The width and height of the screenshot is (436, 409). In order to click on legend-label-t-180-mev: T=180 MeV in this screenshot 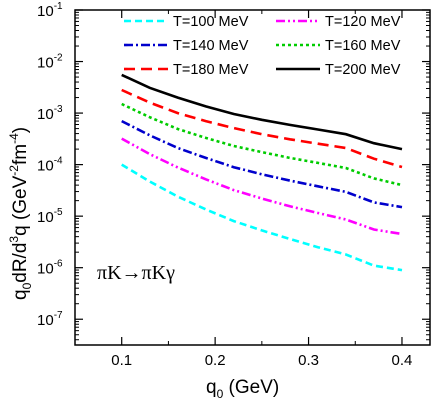, I will do `click(211, 70)`.